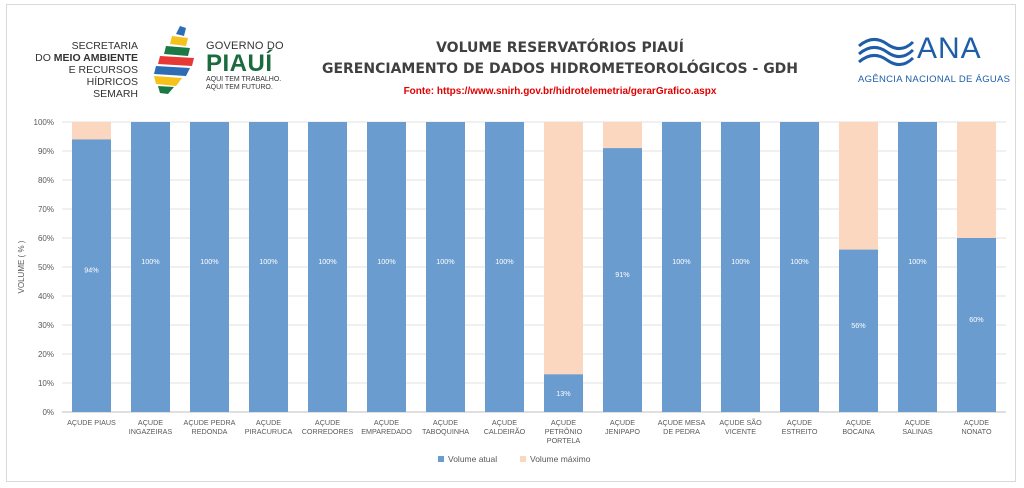  What do you see at coordinates (244, 79) in the screenshot?
I see `slogan-line-1: AQUI TEM TRABALHO.` at bounding box center [244, 79].